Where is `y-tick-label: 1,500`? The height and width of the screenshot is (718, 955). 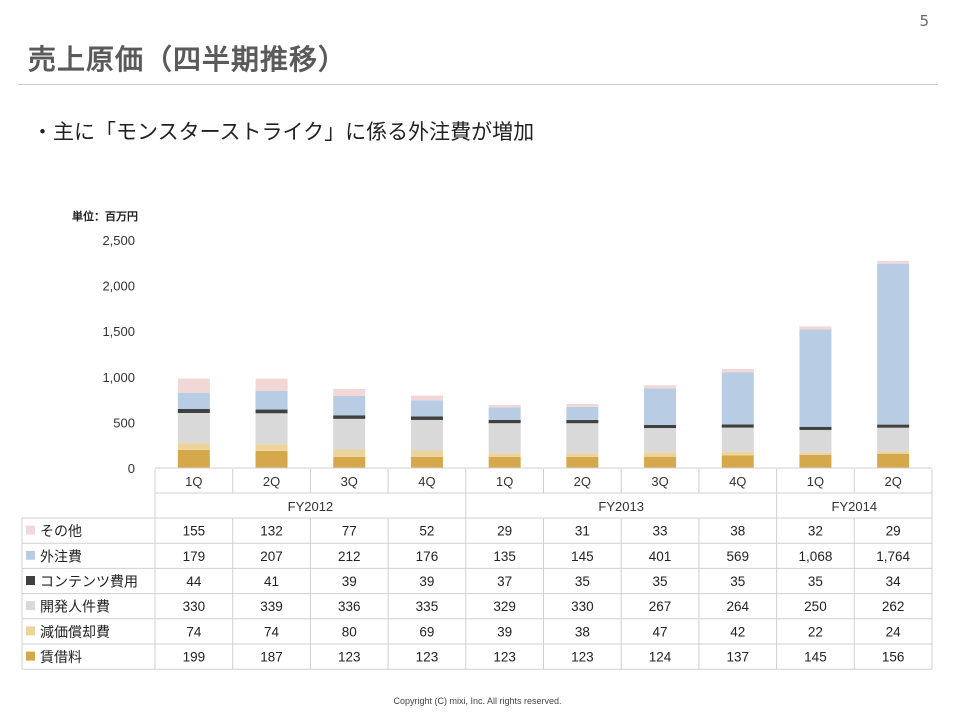 y-tick-label: 1,500 is located at coordinates (118, 331).